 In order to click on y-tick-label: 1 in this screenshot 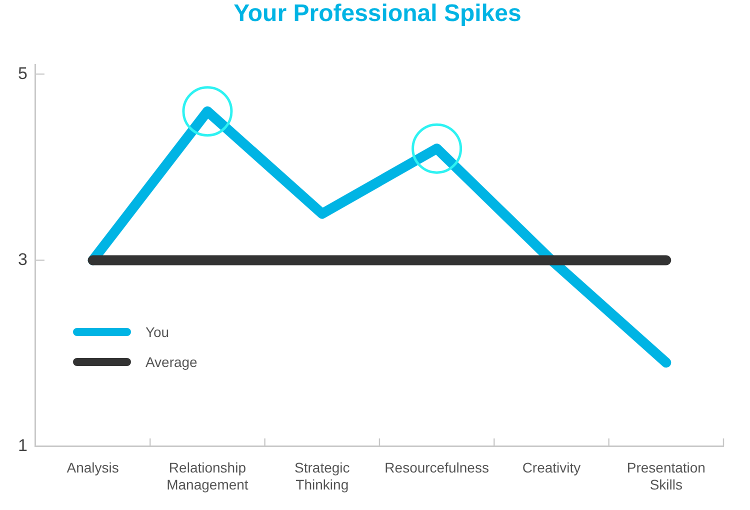, I will do `click(23, 446)`.